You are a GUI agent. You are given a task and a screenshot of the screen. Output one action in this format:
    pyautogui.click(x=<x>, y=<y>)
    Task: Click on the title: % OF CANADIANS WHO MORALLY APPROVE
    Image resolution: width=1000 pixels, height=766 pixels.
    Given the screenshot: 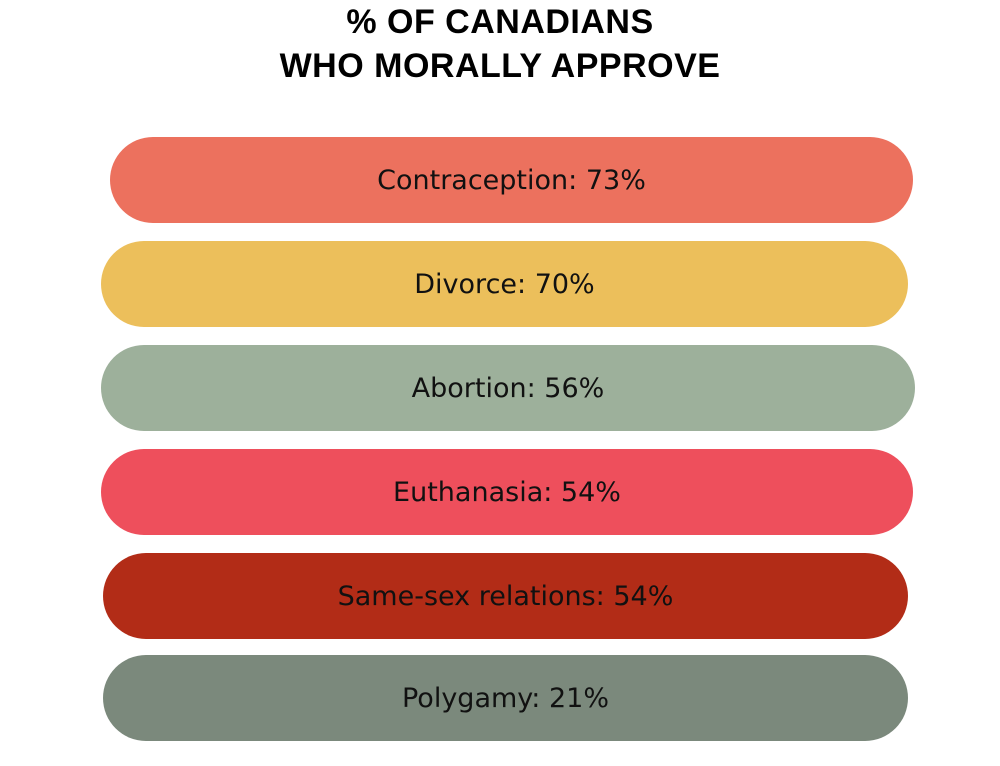 What is the action you would take?
    pyautogui.click(x=500, y=44)
    